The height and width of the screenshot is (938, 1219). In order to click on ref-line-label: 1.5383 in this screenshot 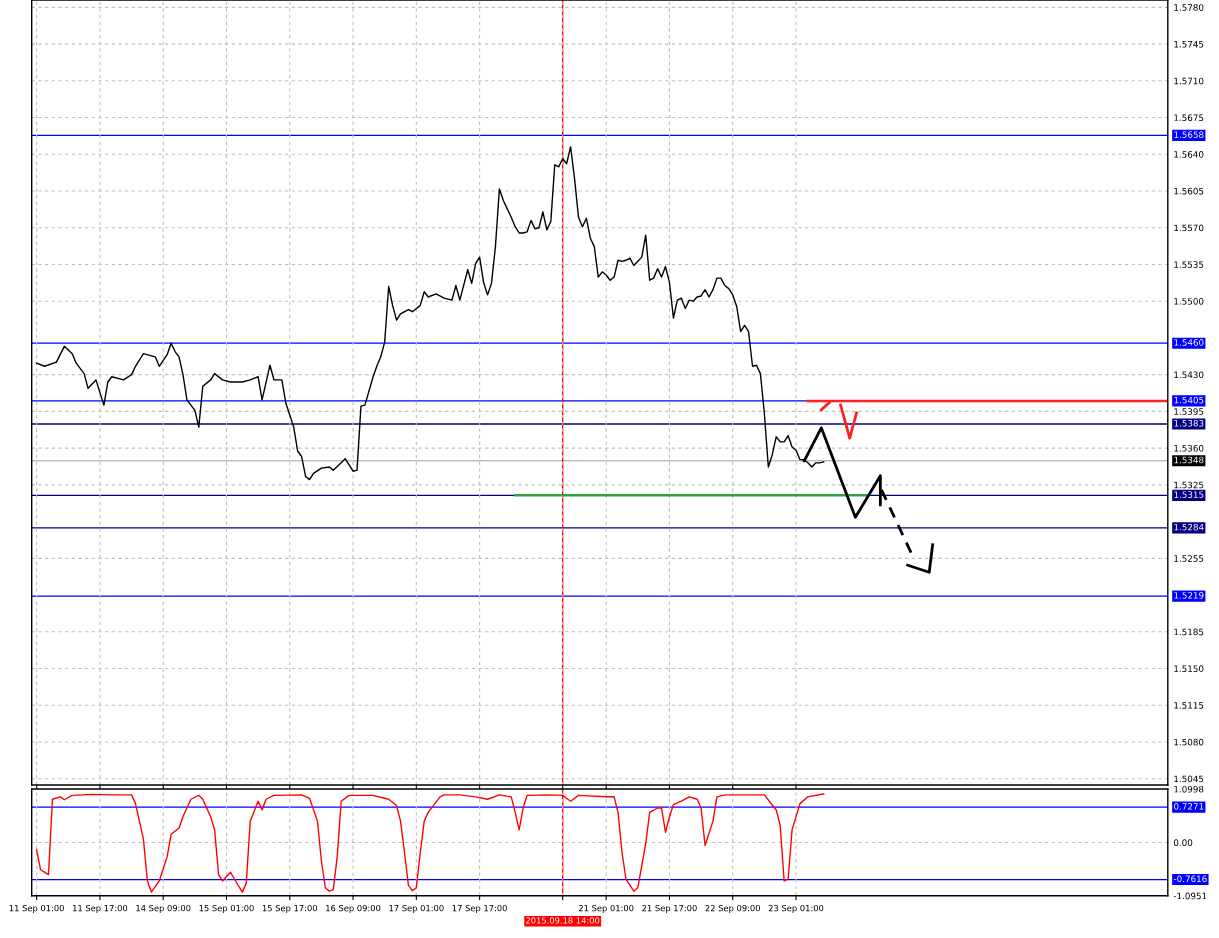, I will do `click(1189, 423)`.